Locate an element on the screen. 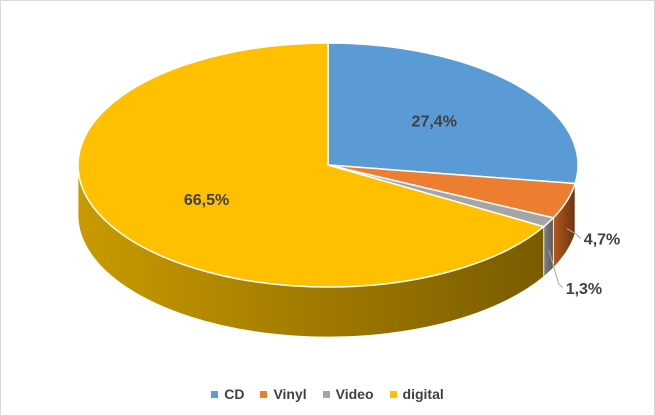  legend-item-video: Video is located at coordinates (348, 394).